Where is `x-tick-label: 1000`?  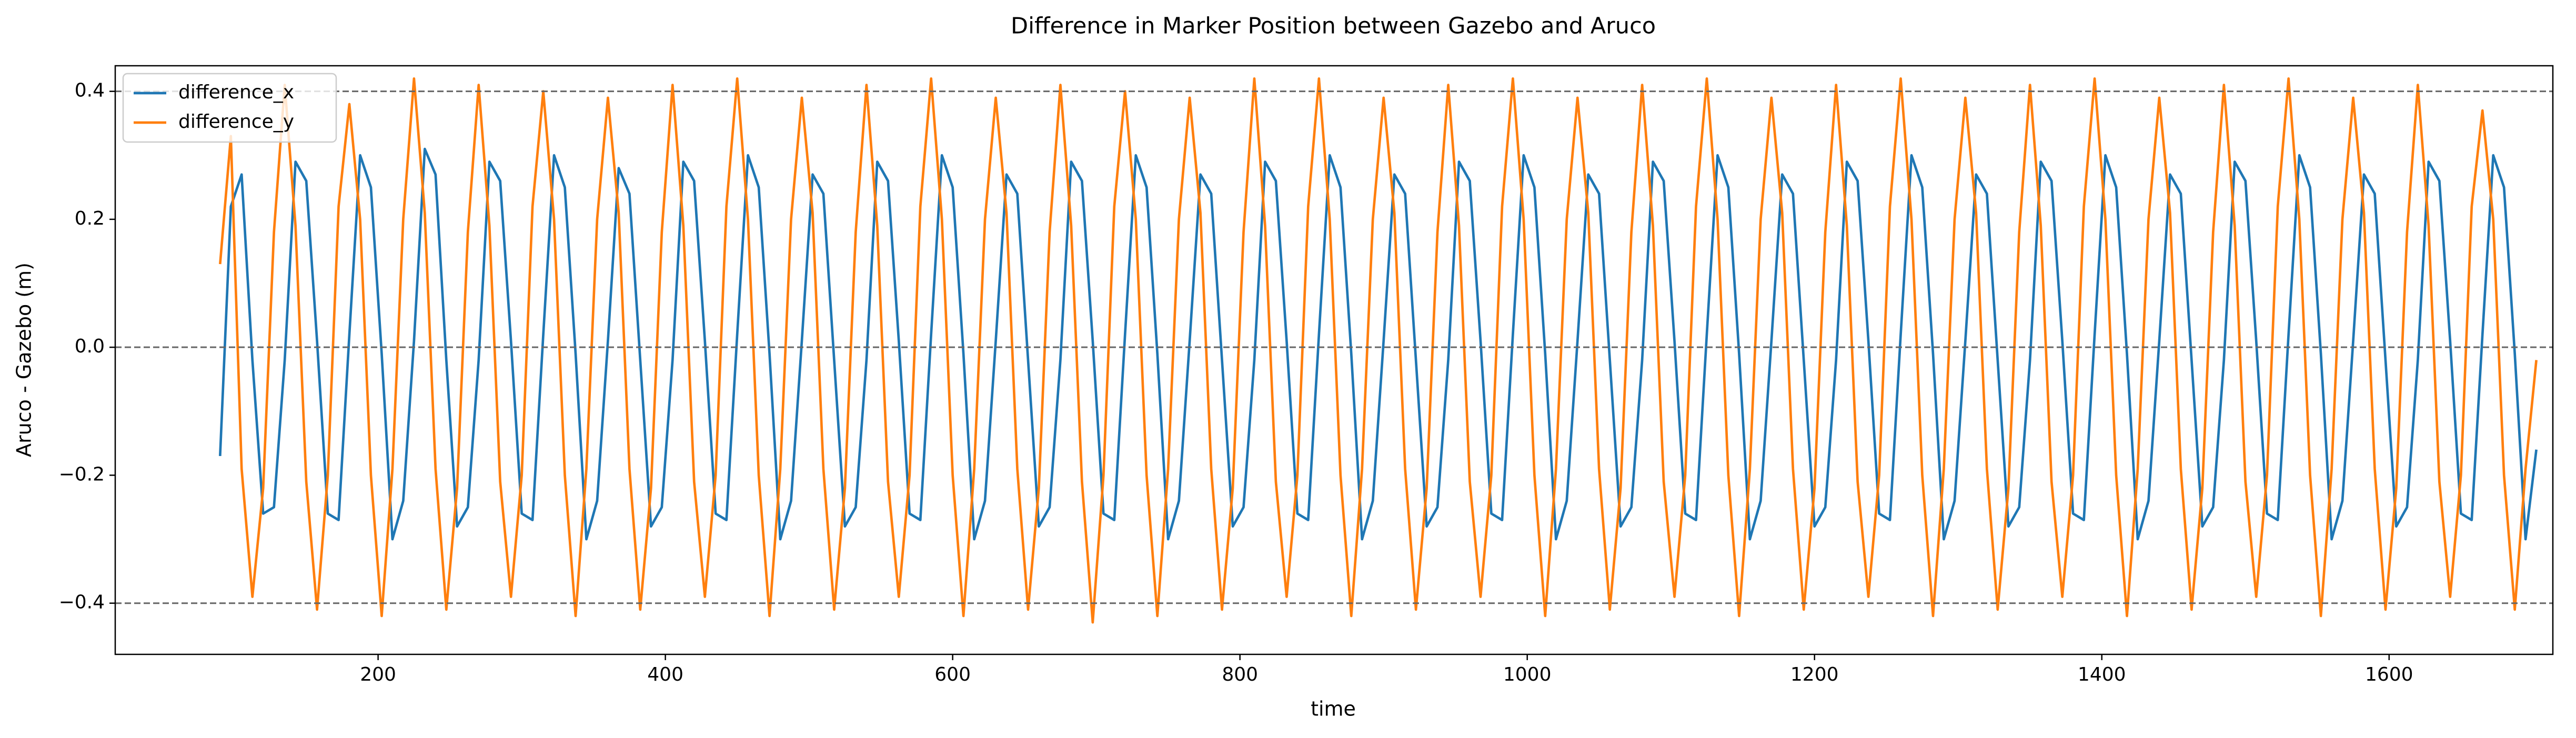 x-tick-label: 1000 is located at coordinates (1527, 674).